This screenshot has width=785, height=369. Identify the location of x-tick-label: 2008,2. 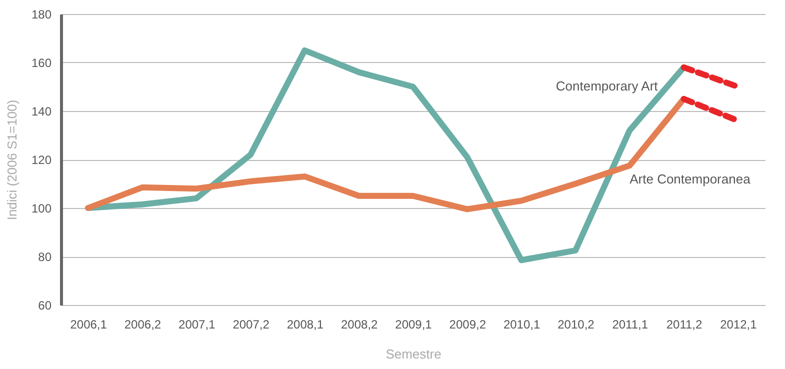
(359, 325).